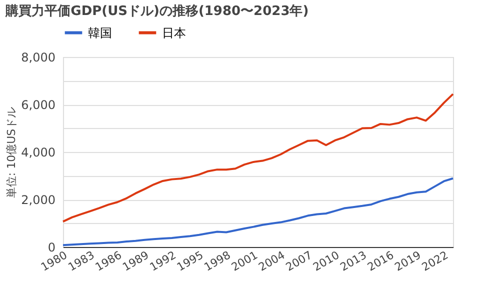 The image size is (500, 300). What do you see at coordinates (38, 153) in the screenshot?
I see `y-tick-label: 4,000` at bounding box center [38, 153].